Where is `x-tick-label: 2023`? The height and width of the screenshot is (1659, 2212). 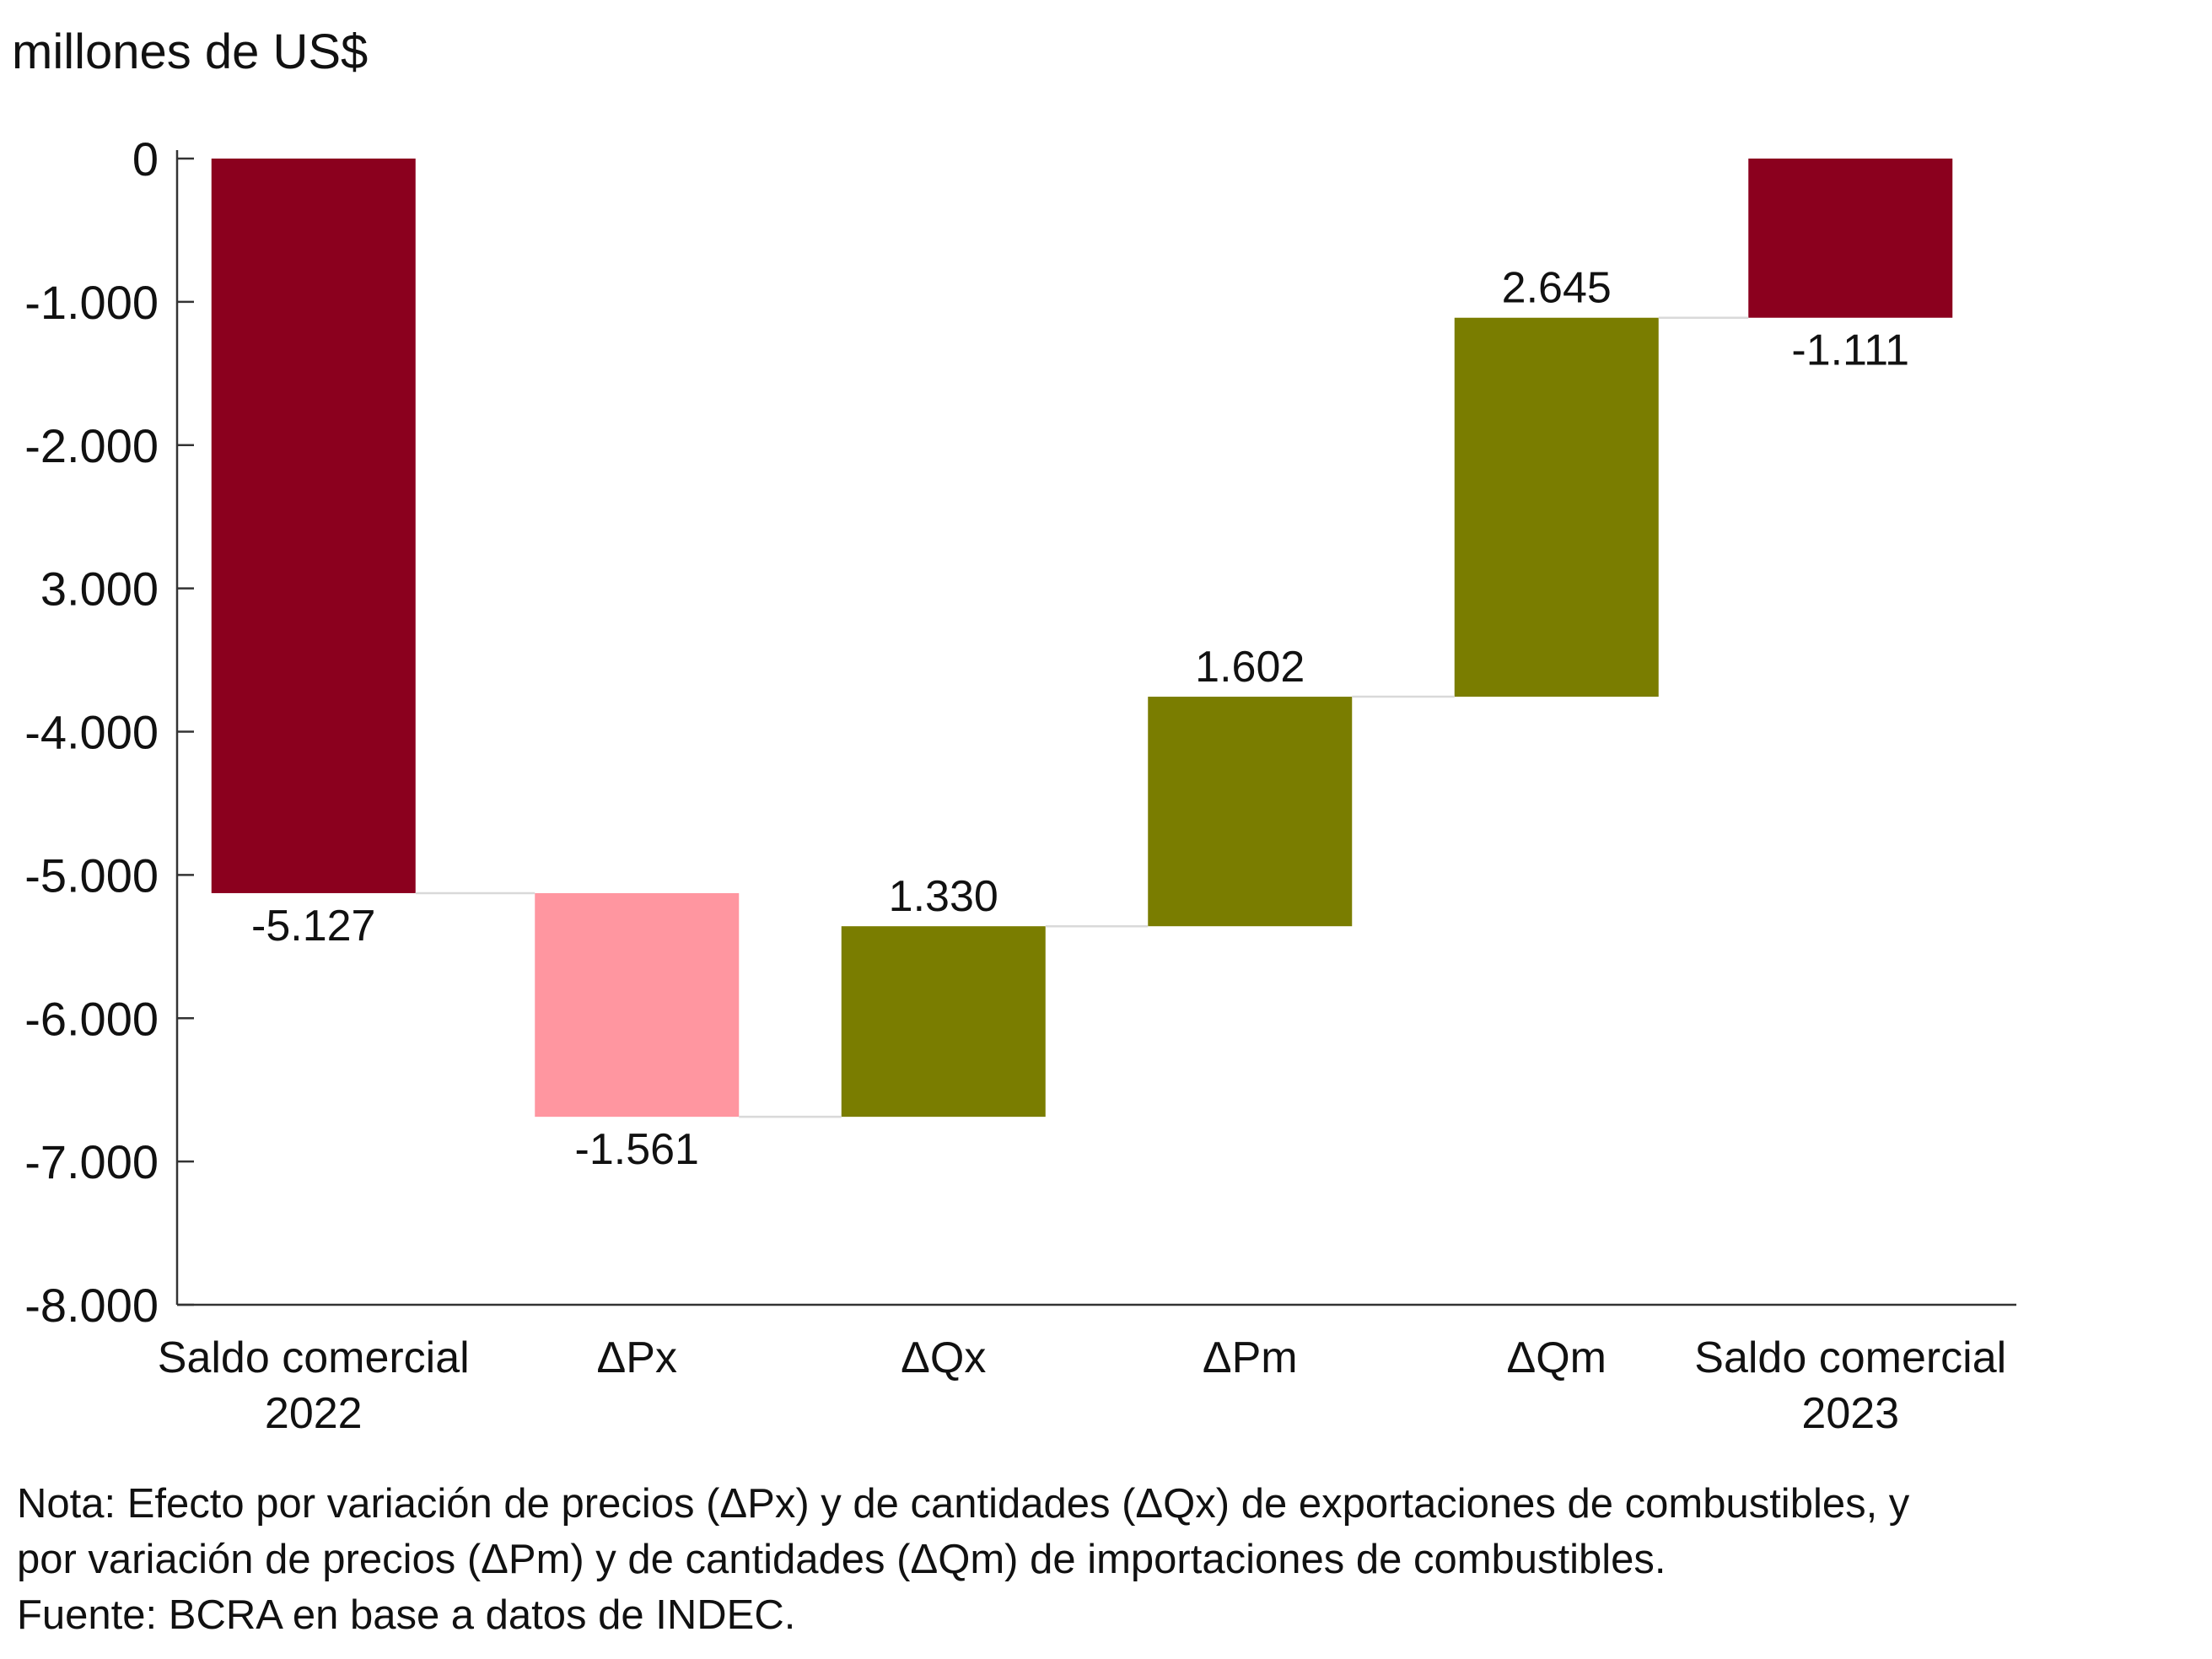
x-tick-label: 2023 is located at coordinates (1850, 1413).